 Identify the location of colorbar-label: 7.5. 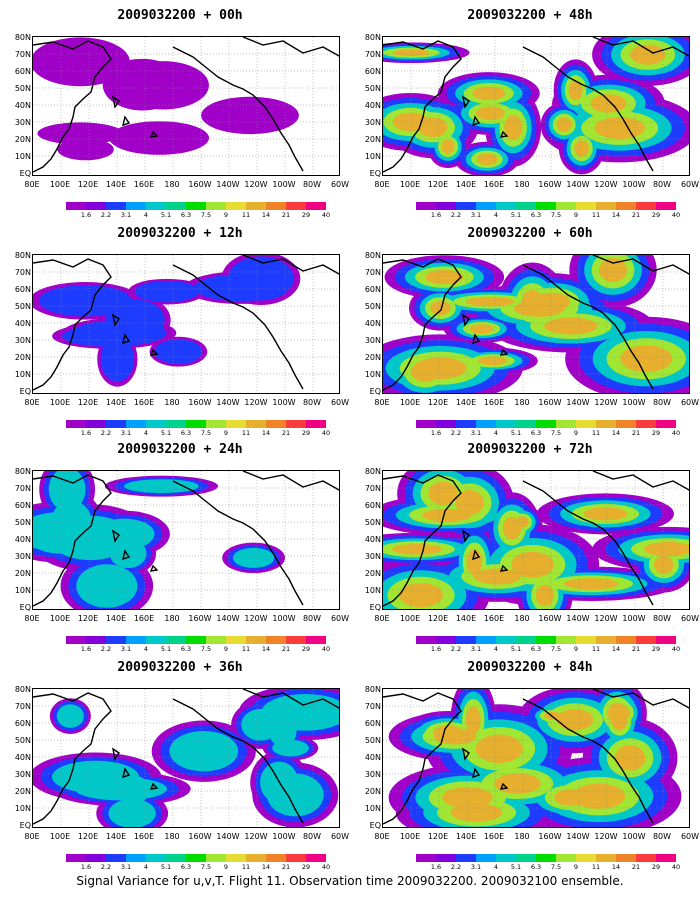
(206, 215).